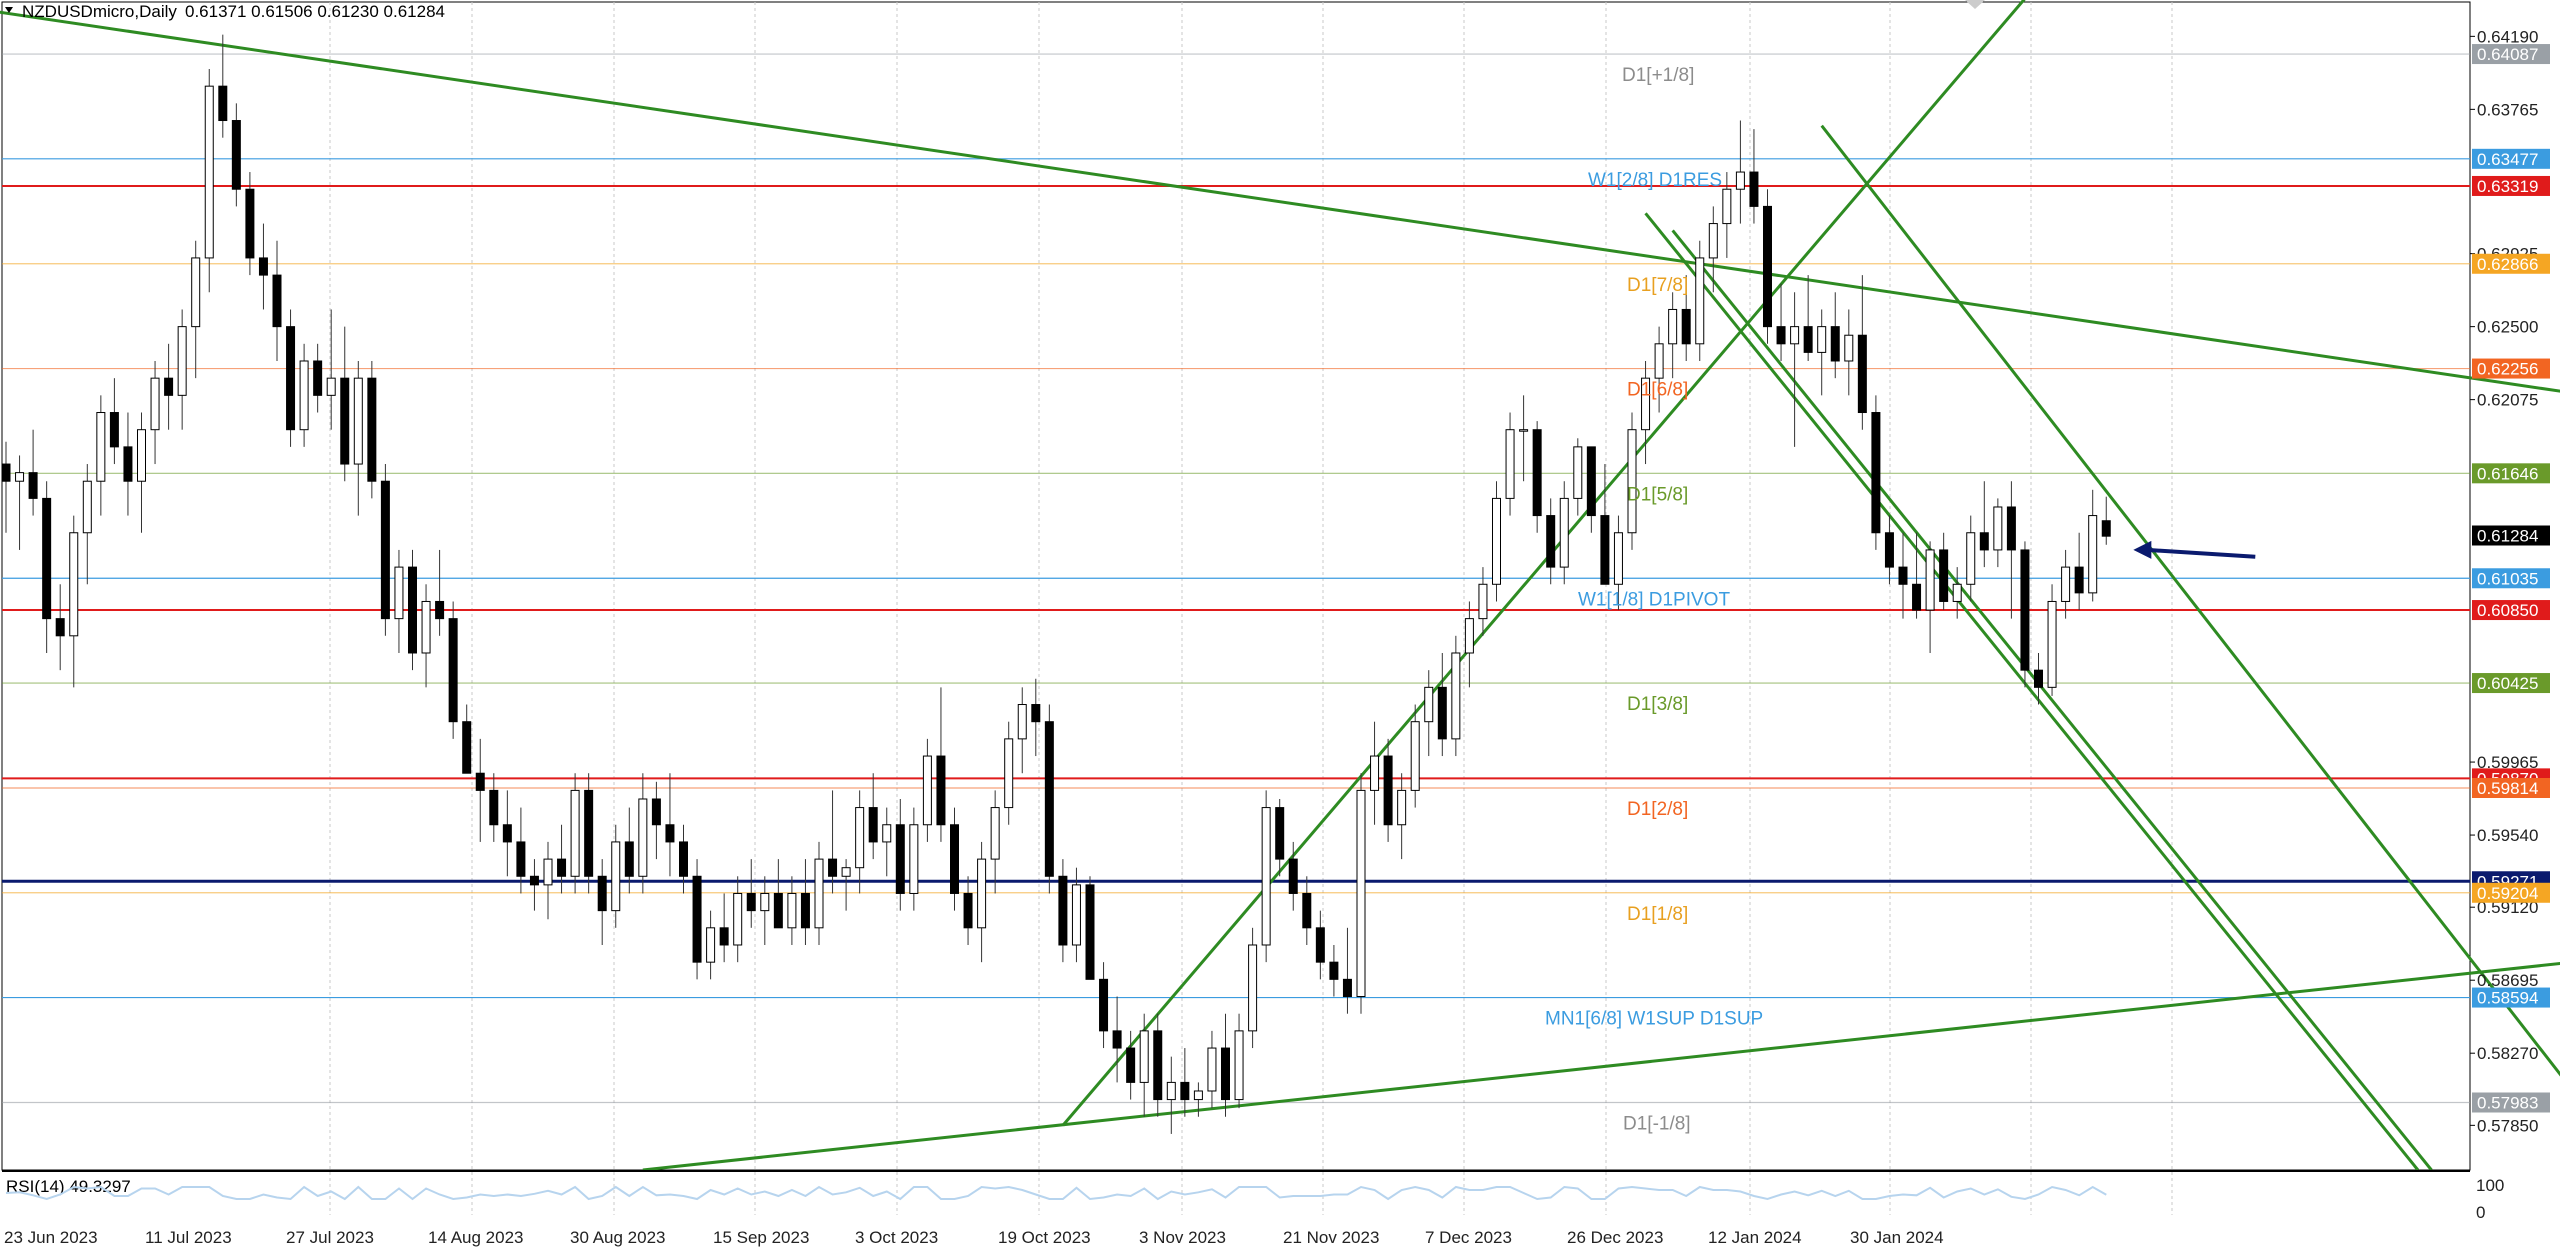  Describe the element at coordinates (2507, 762) in the screenshot. I see `y-tick-label: 0.59965` at that location.